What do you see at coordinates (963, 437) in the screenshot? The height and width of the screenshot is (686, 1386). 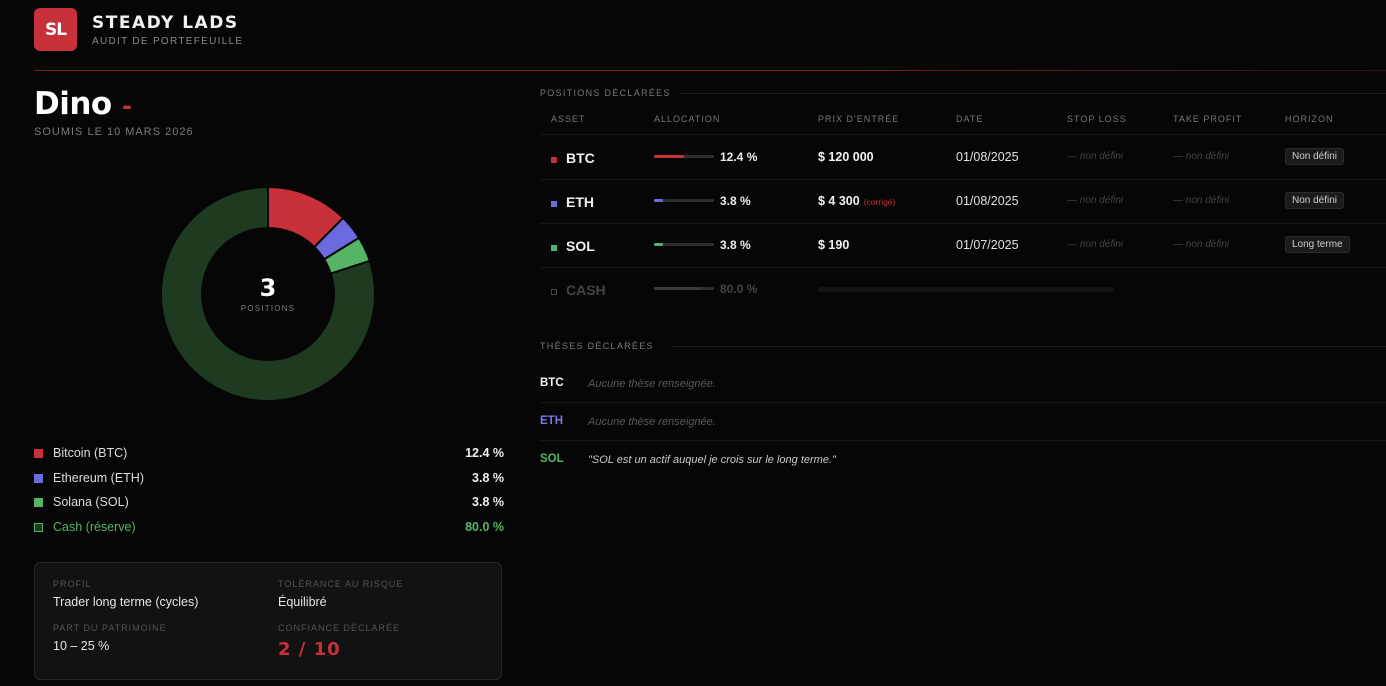 I see `thesis-row-eth: ETH Aucune thèse renseignée.` at bounding box center [963, 437].